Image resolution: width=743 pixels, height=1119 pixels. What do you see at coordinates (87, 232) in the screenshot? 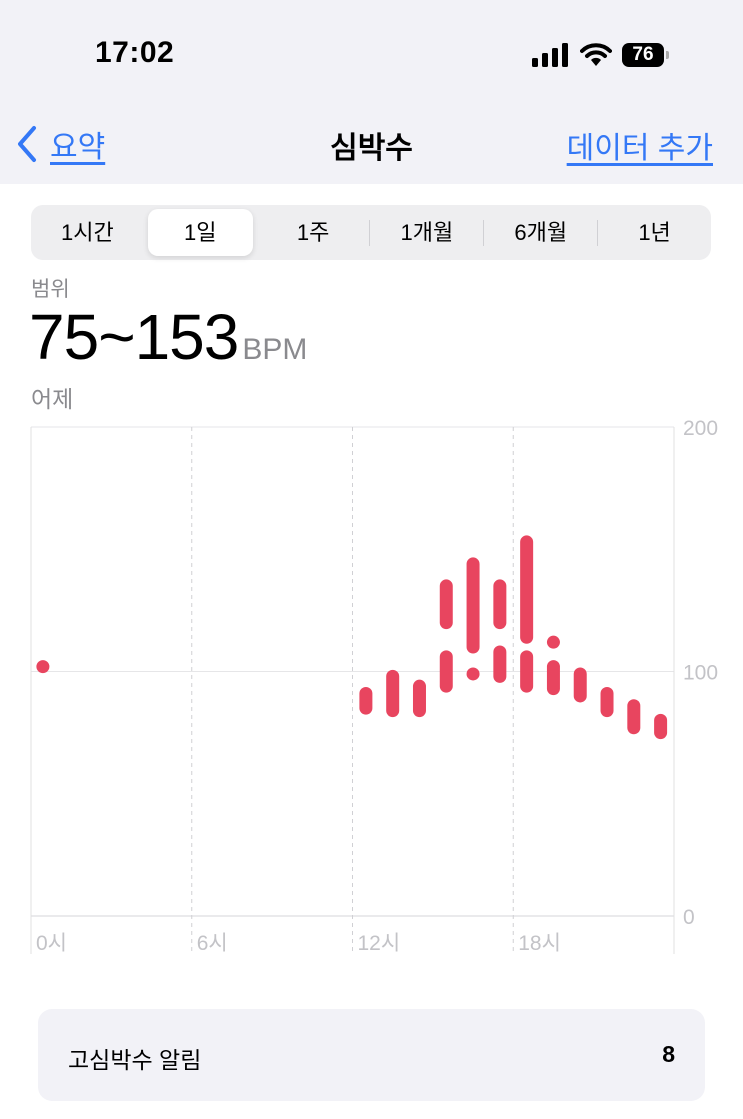
I see `segment-1-hour: 1시간` at bounding box center [87, 232].